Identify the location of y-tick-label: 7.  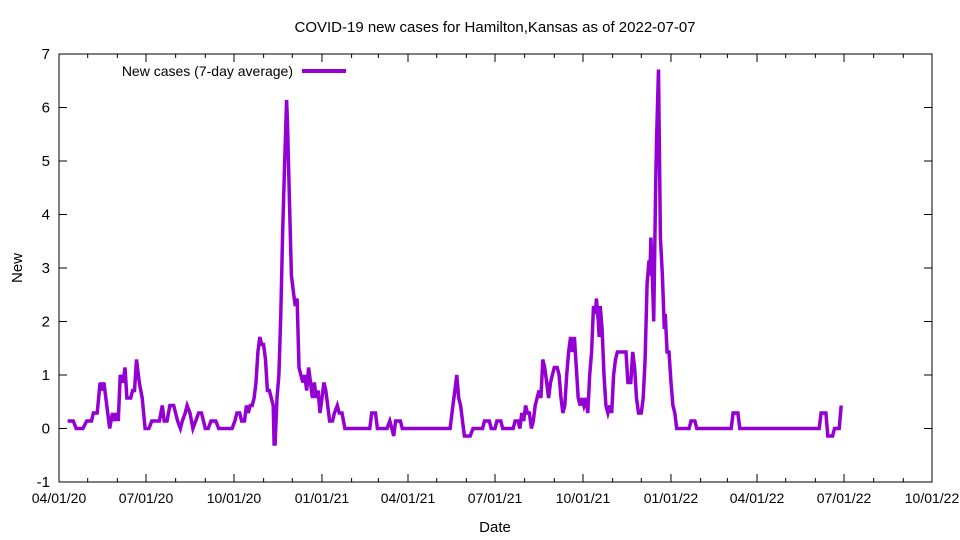
(46, 54).